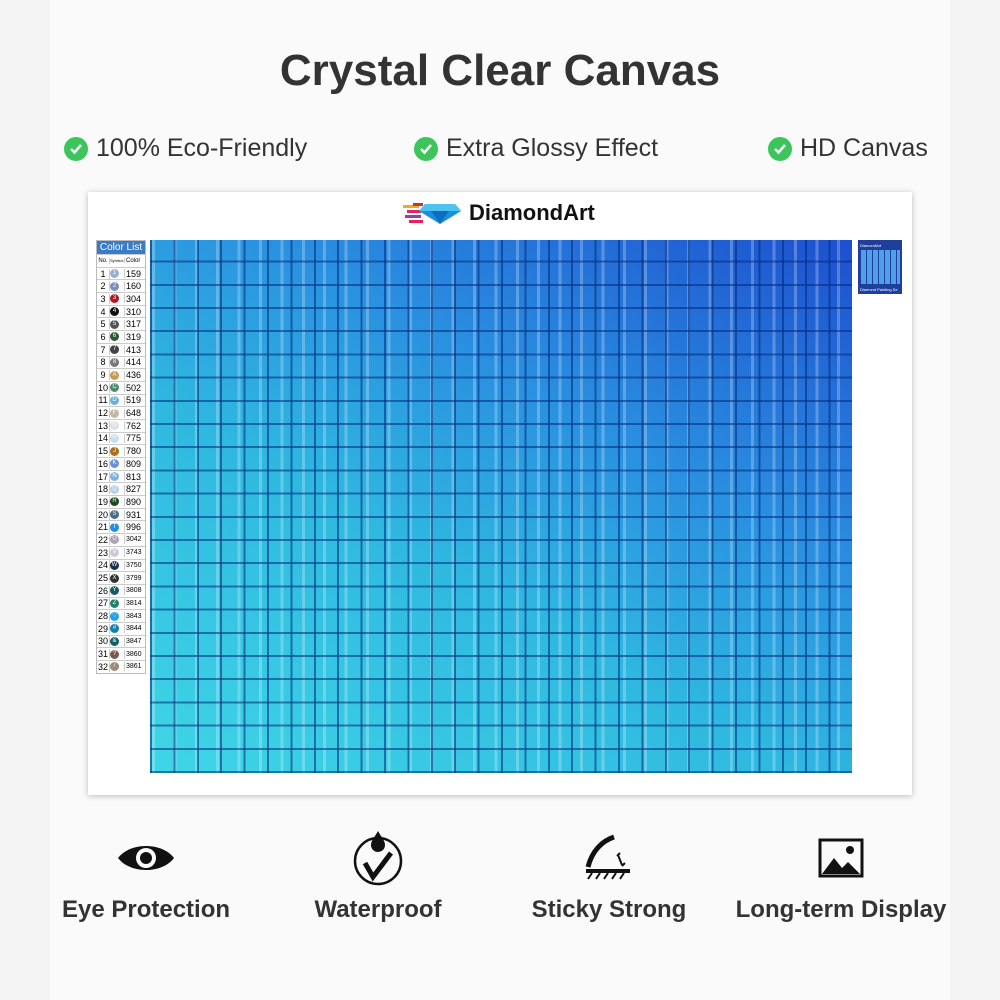 The height and width of the screenshot is (1000, 1000). What do you see at coordinates (202, 148) in the screenshot?
I see `feature-label: 100% Eco-Friendly` at bounding box center [202, 148].